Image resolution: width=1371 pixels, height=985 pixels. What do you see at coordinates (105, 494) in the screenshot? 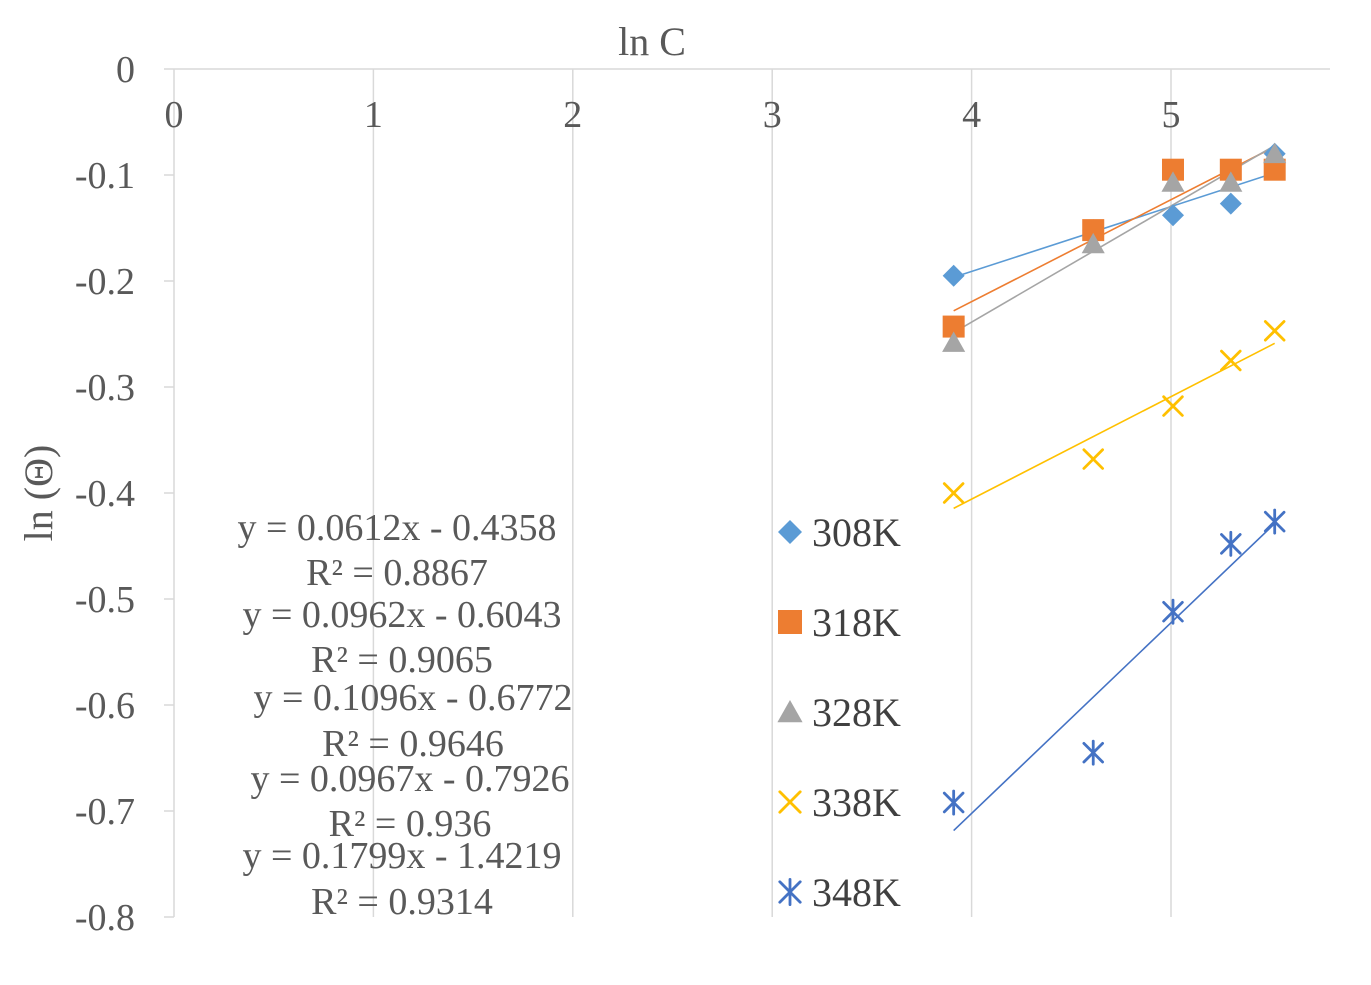
I see `y-tick-label: -0.4` at bounding box center [105, 494].